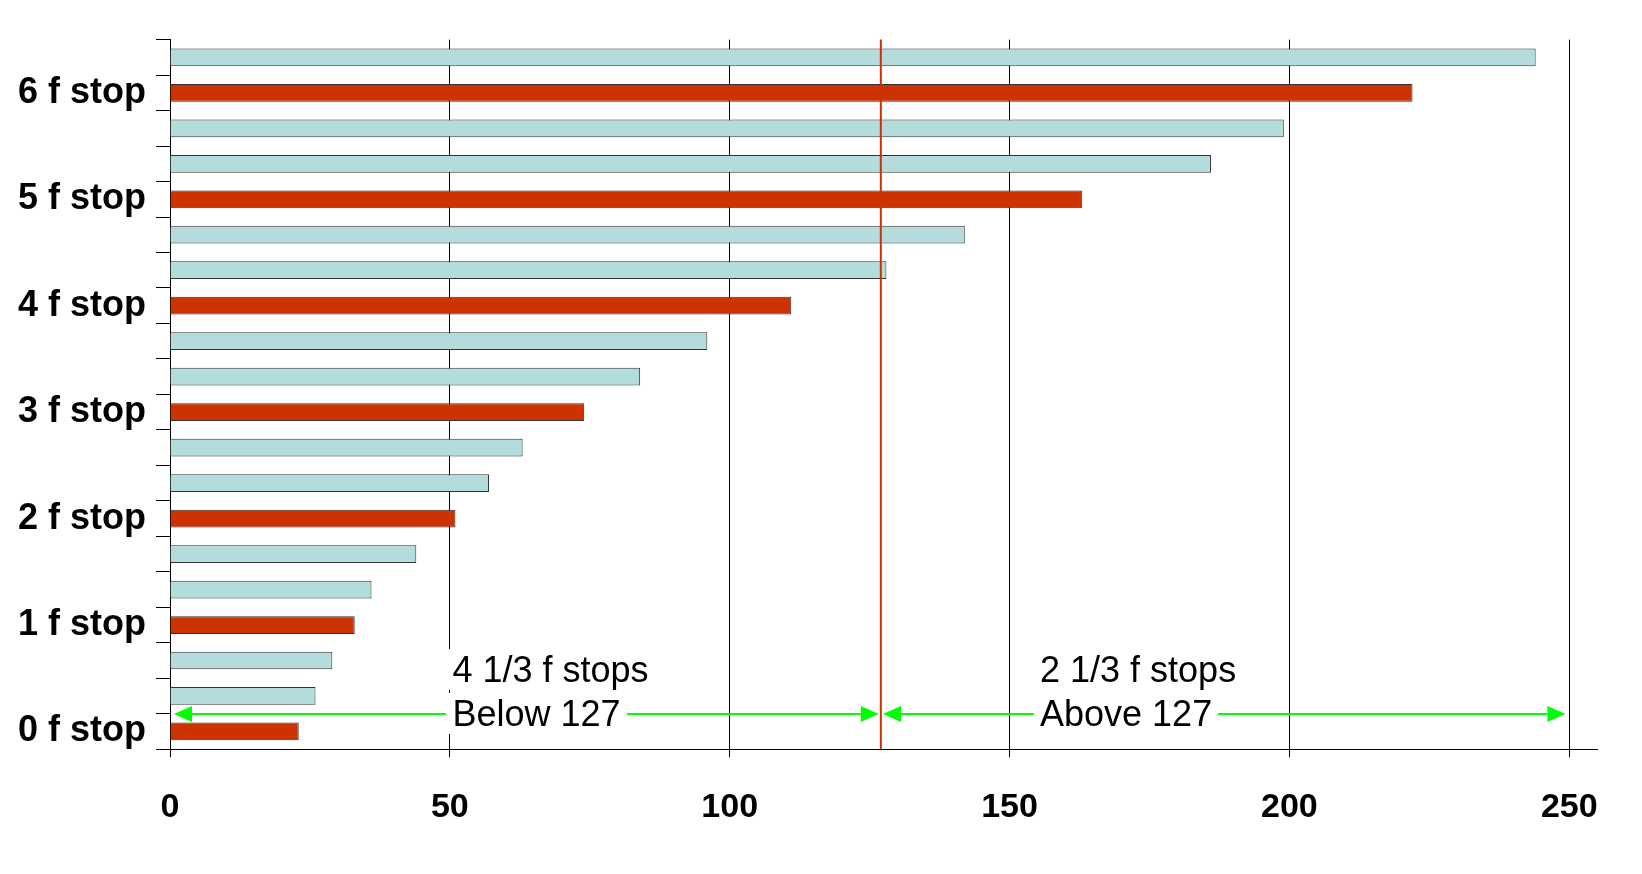 Image resolution: width=1642 pixels, height=874 pixels. Describe the element at coordinates (81, 729) in the screenshot. I see `y-tick-label: 0 f stop` at that location.